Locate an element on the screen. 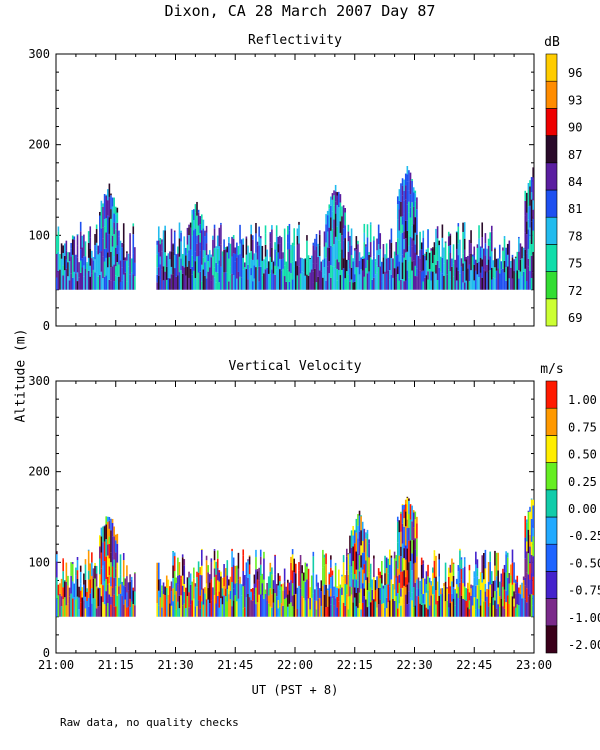 This screenshot has width=600, height=750. colorbar-segment is located at coordinates (551, 258).